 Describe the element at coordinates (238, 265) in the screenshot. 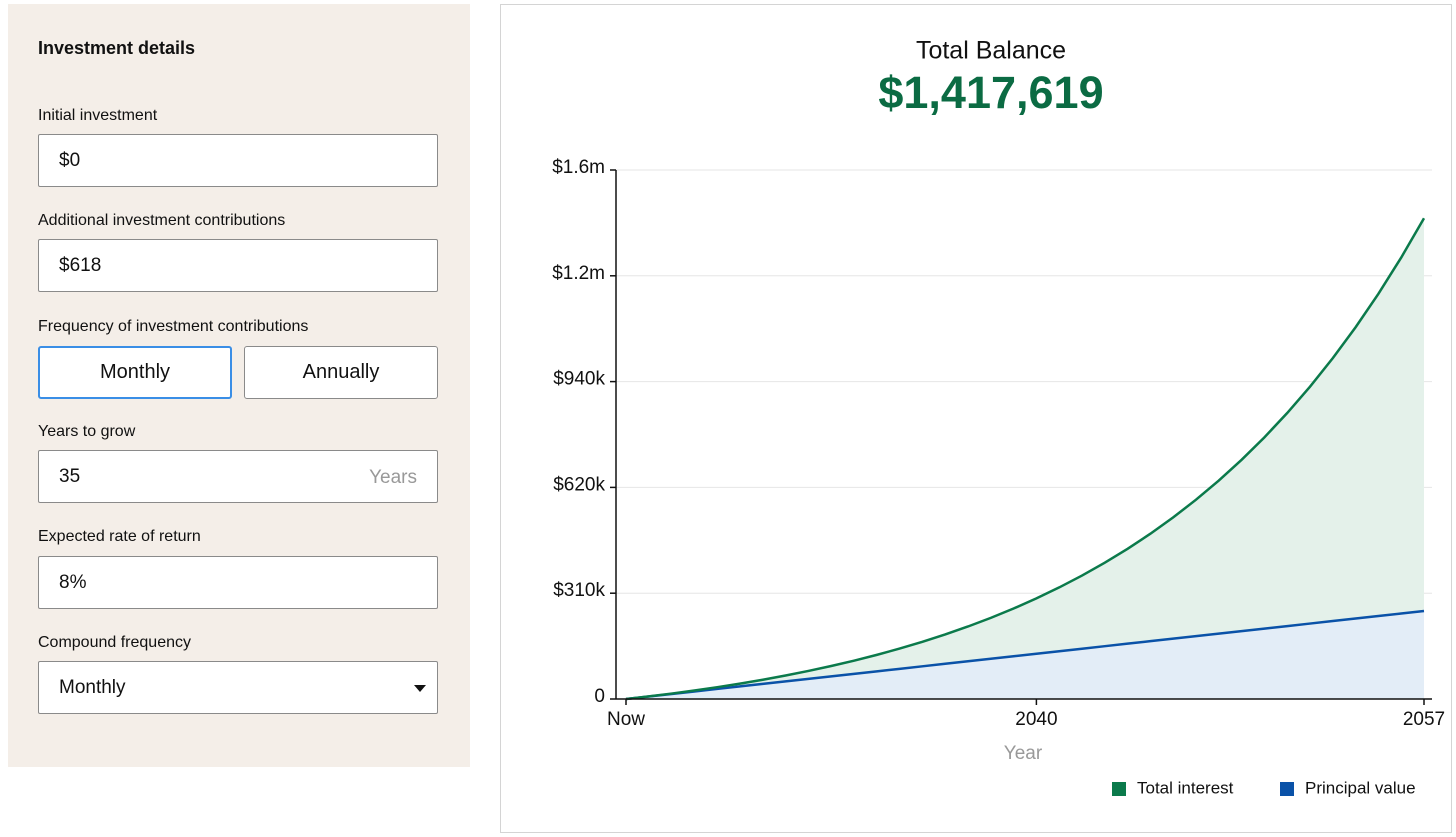

I see `text-input: $618` at that location.